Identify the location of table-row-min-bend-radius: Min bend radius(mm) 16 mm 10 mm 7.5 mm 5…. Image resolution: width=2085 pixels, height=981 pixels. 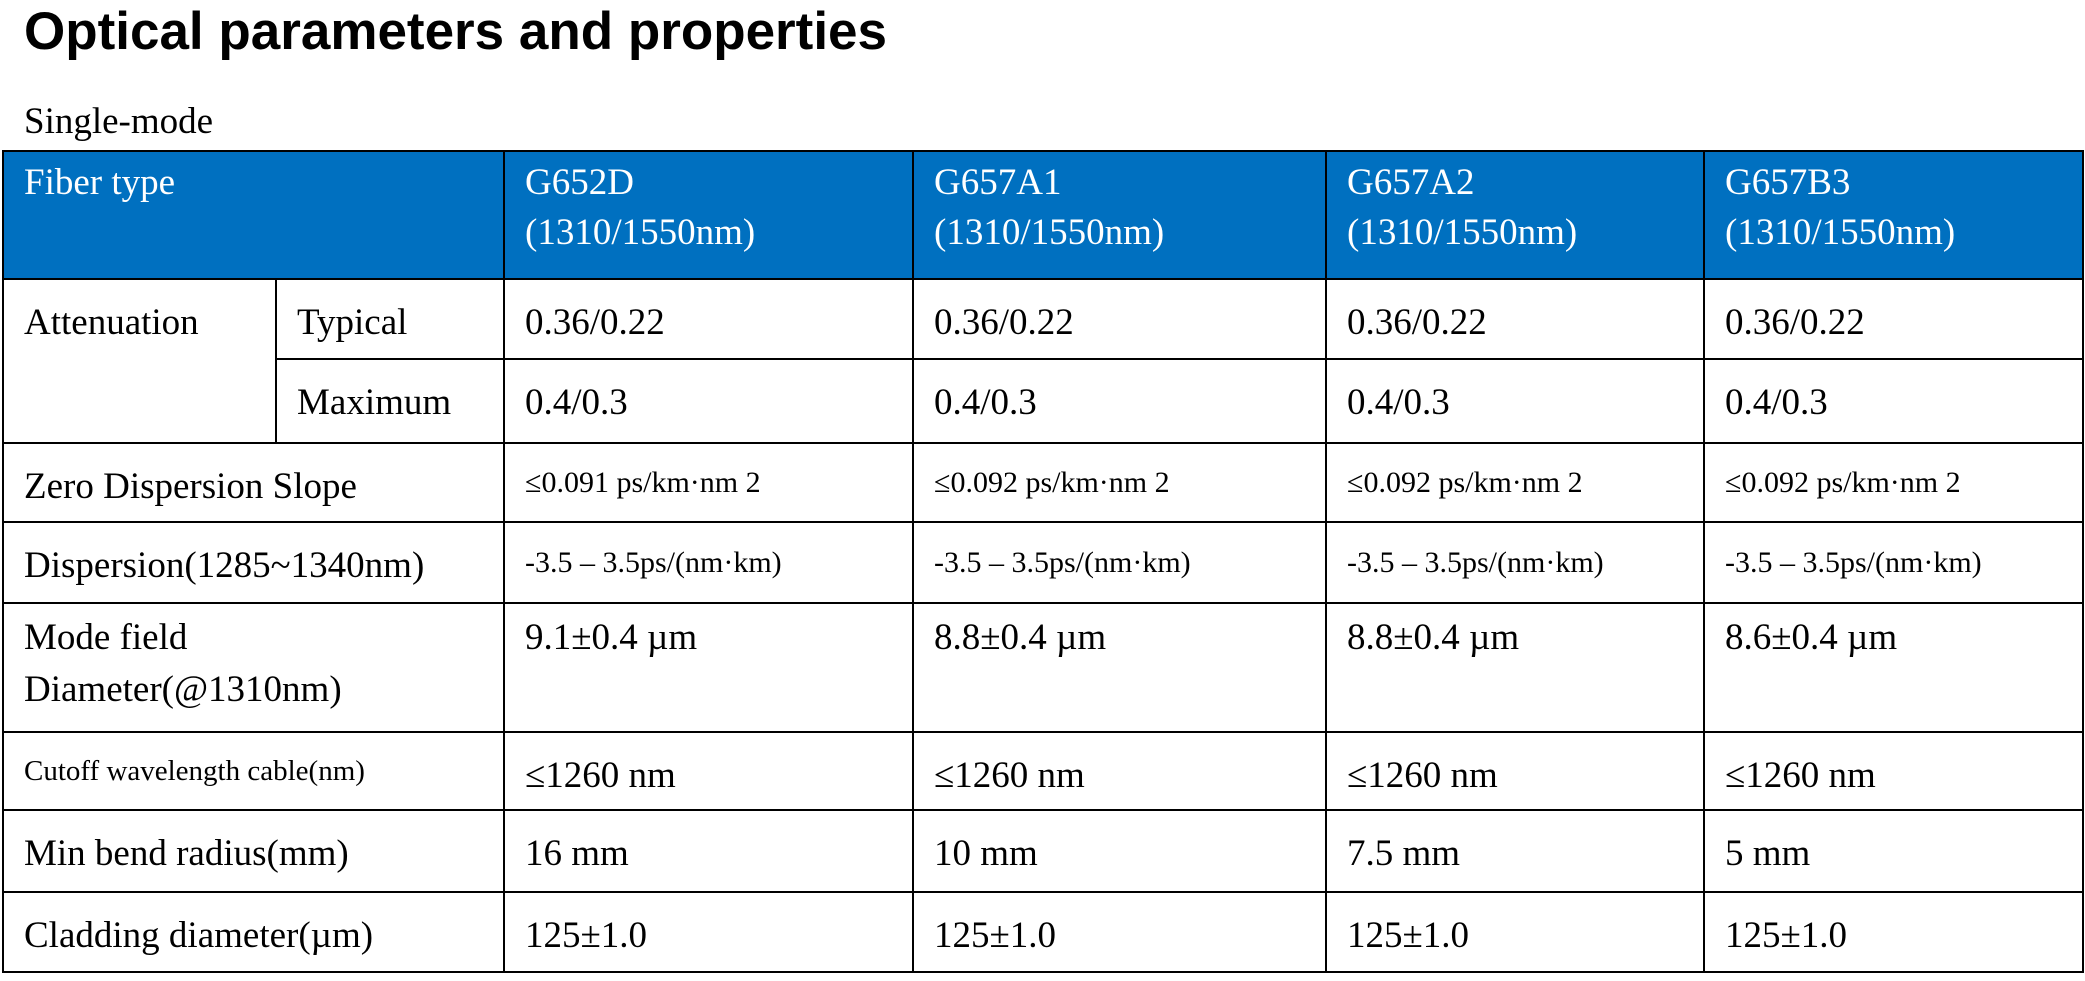
(1043, 851).